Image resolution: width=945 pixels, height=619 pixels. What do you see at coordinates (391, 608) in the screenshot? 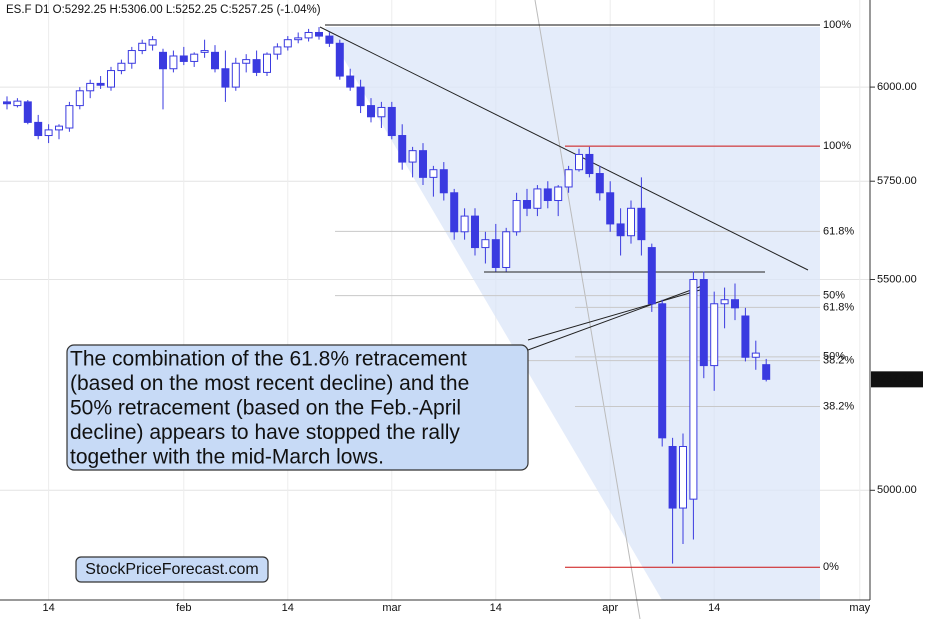
I see `x-tick-label: mar` at bounding box center [391, 608].